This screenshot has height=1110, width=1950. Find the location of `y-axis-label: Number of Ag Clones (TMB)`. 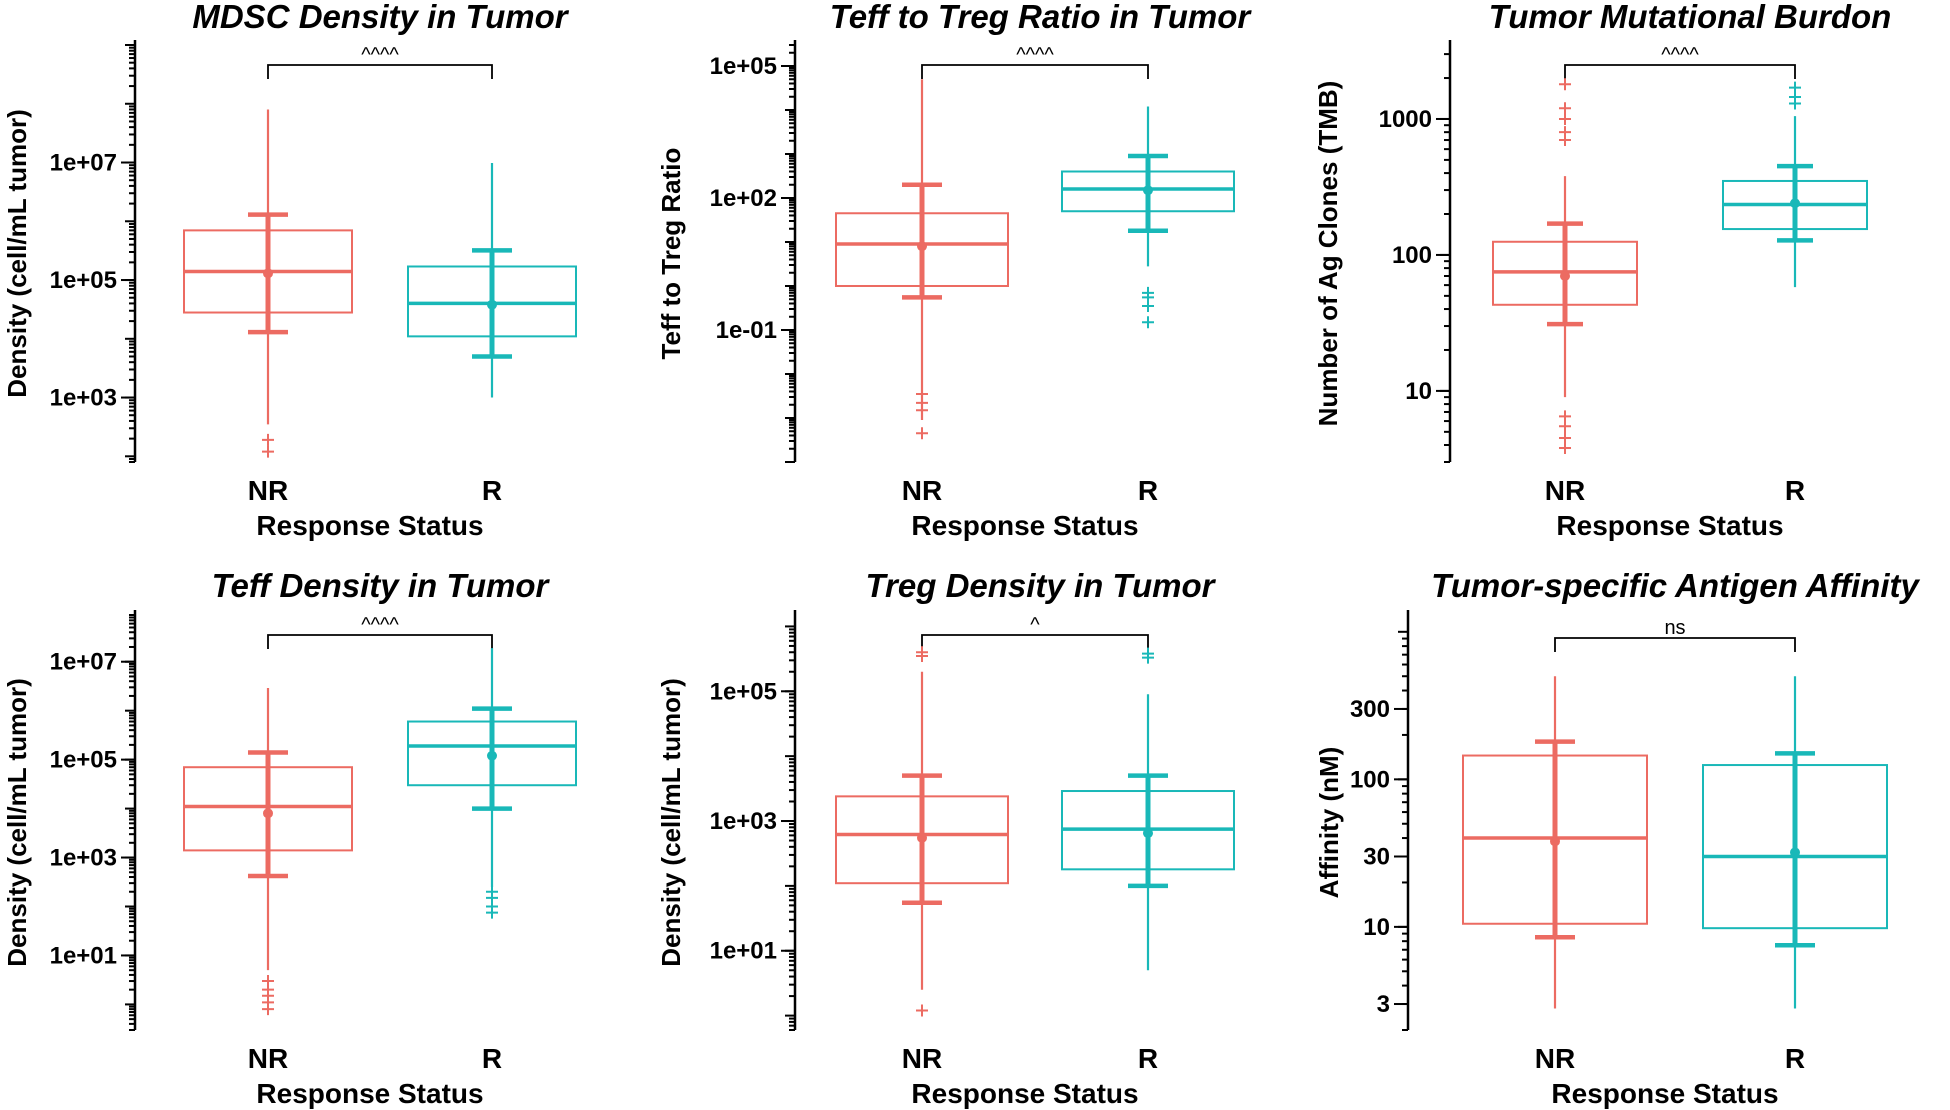

y-axis-label: Number of Ag Clones (TMB) is located at coordinates (1328, 254).